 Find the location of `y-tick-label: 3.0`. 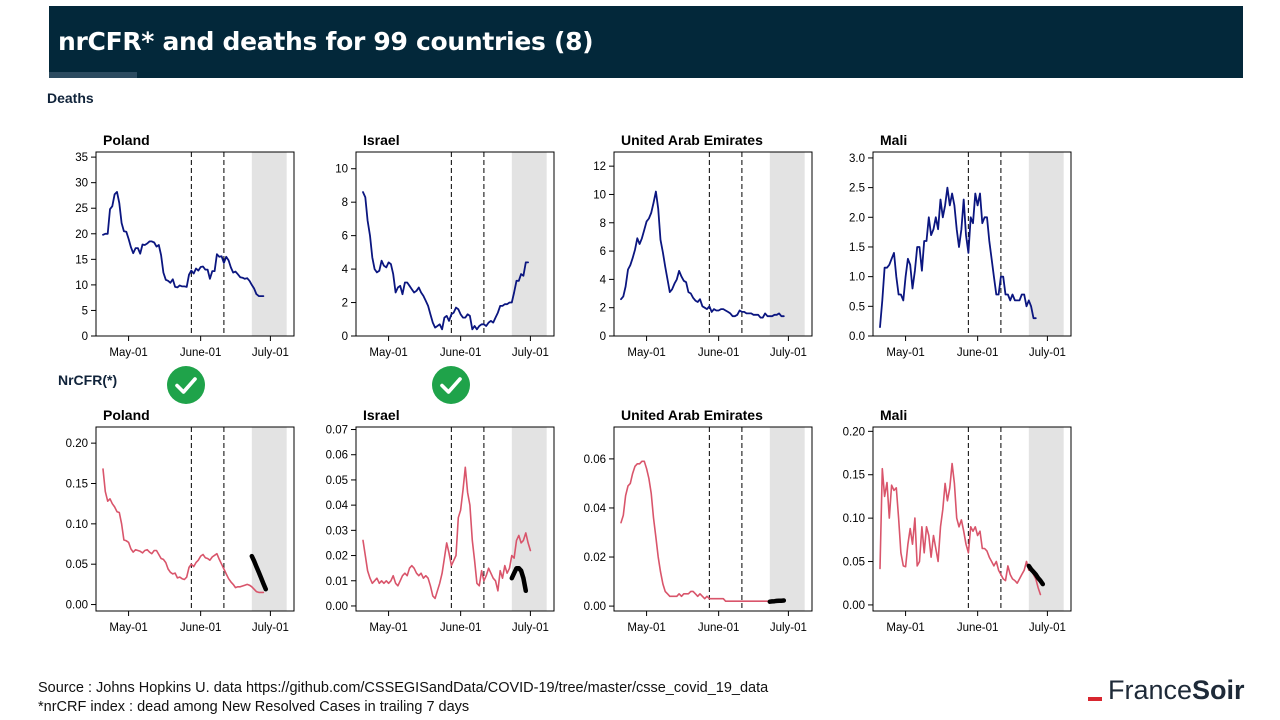

y-tick-label: 3.0 is located at coordinates (857, 159).